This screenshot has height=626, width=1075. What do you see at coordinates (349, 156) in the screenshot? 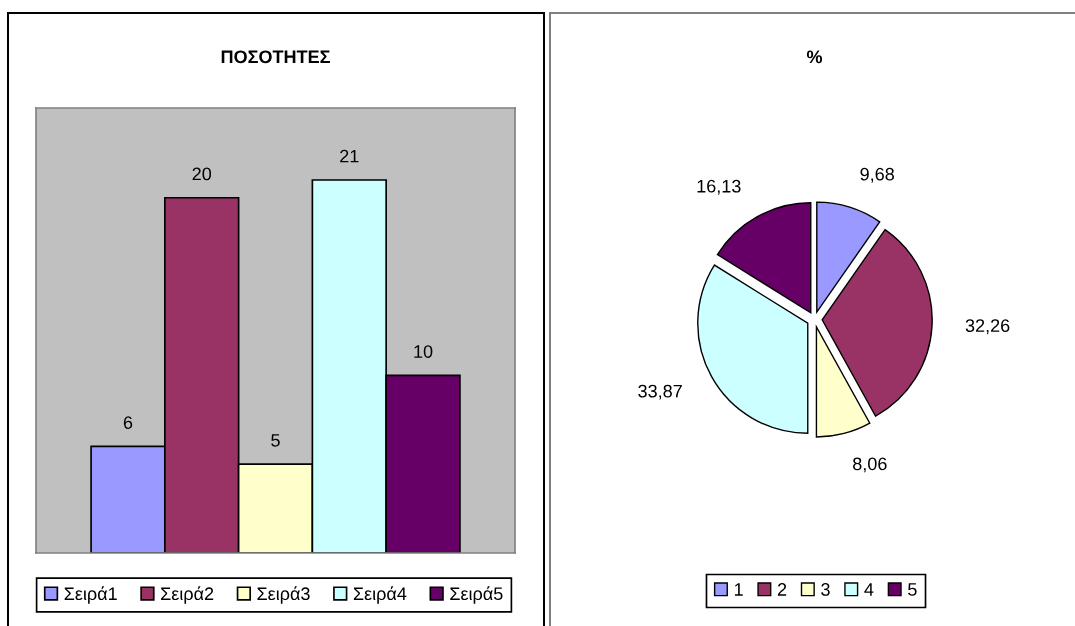
I see `data-label: 21` at bounding box center [349, 156].